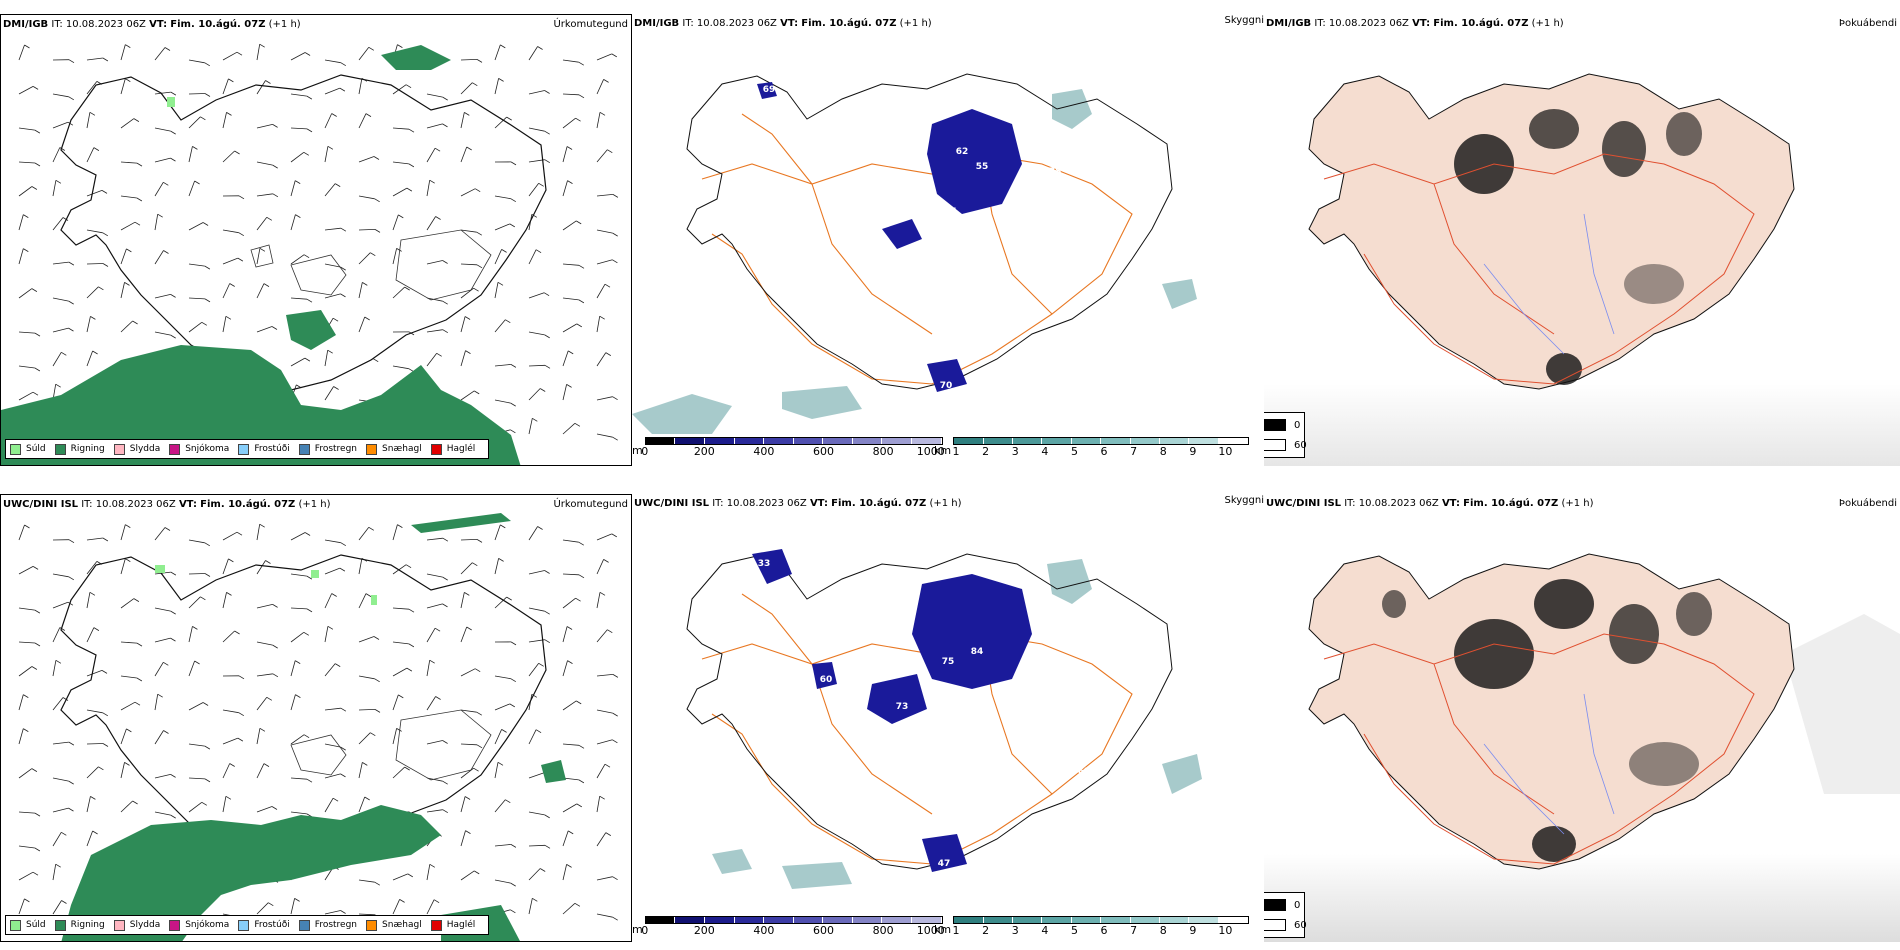 The height and width of the screenshot is (950, 1900). I want to click on vis-label: 170, so click(1100, 642).